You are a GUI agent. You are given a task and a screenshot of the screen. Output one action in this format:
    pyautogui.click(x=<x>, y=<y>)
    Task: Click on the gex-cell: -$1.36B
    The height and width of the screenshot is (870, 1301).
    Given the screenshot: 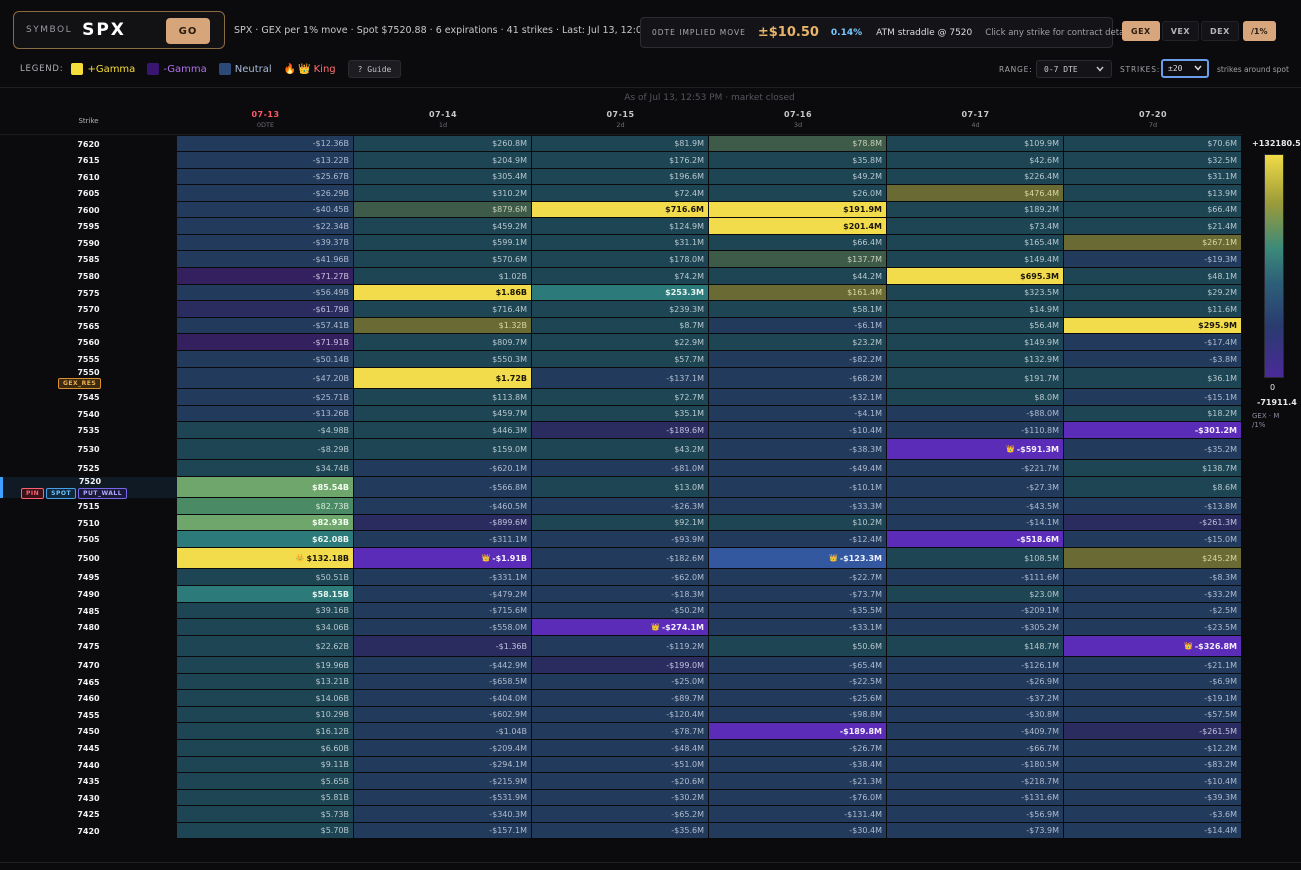 What is the action you would take?
    pyautogui.click(x=443, y=646)
    